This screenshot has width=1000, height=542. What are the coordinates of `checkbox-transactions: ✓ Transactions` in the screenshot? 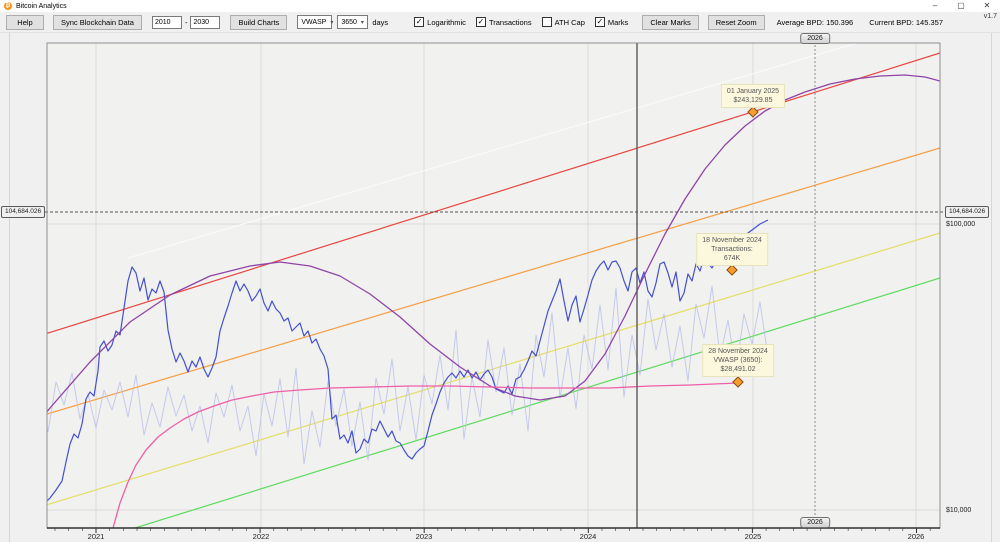 It's located at (503, 22).